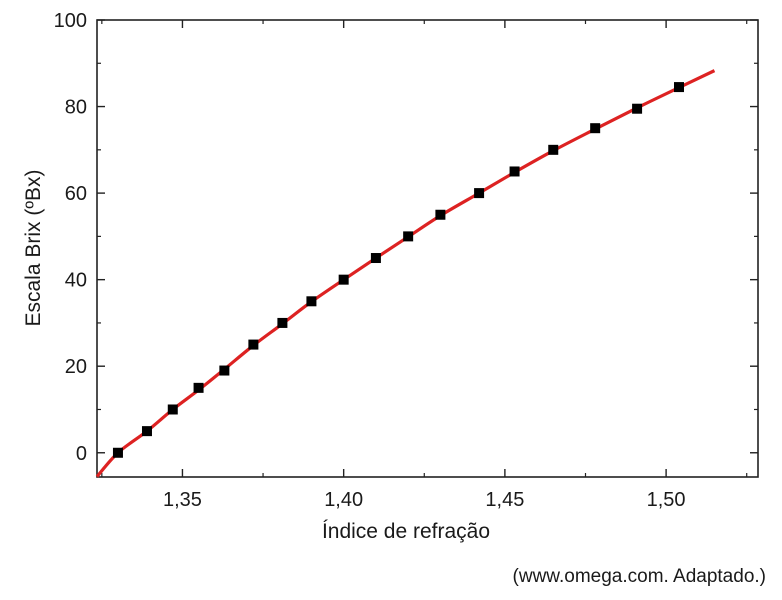  What do you see at coordinates (33, 247) in the screenshot?
I see `y-axis-label: Escala Brix (ºBx)` at bounding box center [33, 247].